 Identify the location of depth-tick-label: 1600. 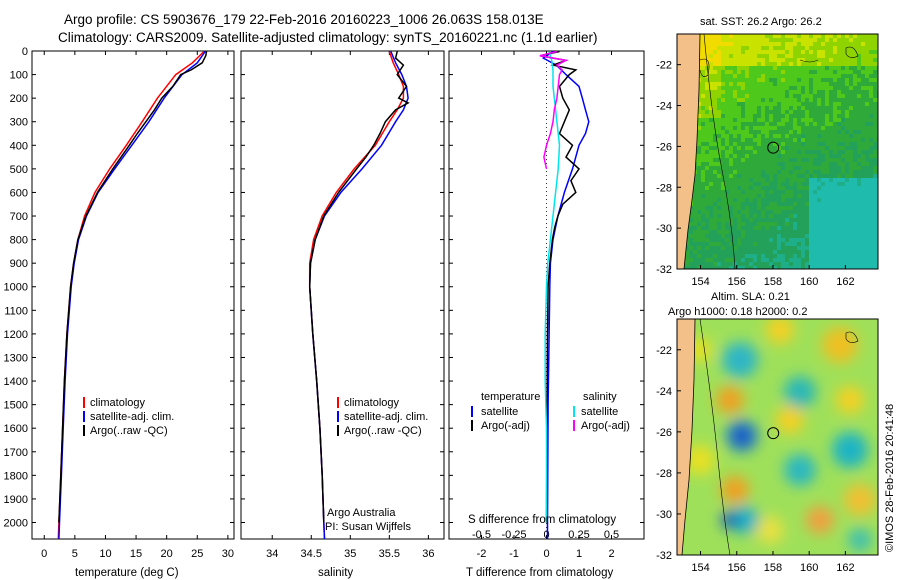
(16, 429).